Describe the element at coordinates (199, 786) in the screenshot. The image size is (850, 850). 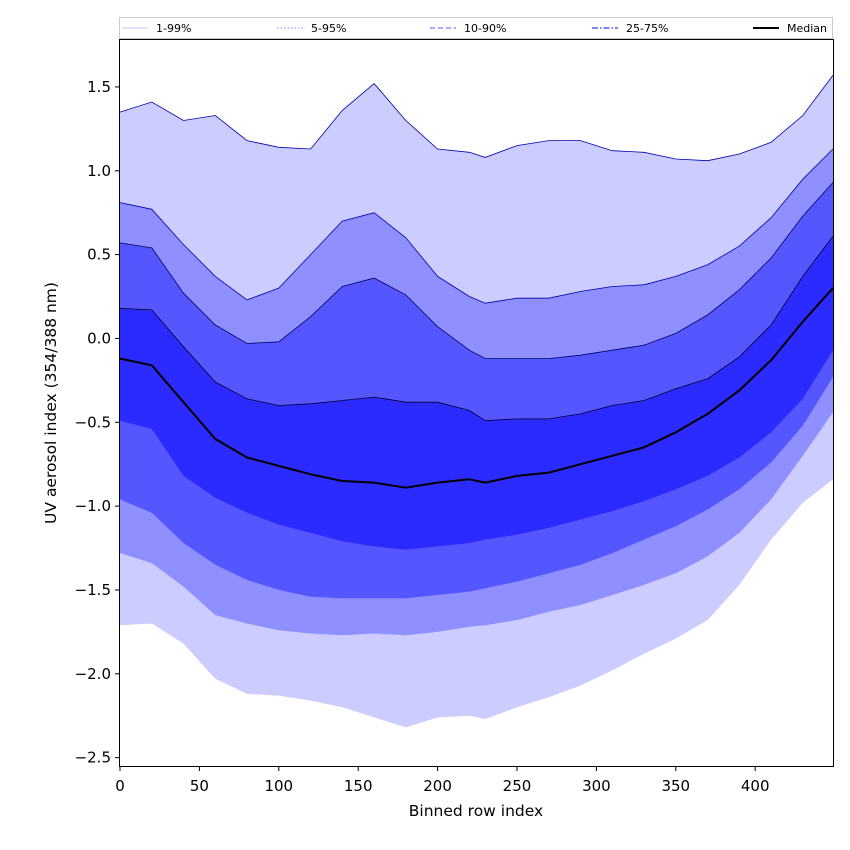
I see `x-tick-label: 50` at that location.